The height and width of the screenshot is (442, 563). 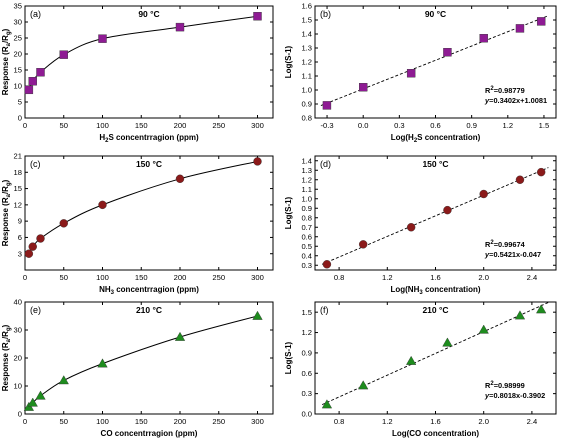 I want to click on x-tick-label: -0.3, so click(x=327, y=125).